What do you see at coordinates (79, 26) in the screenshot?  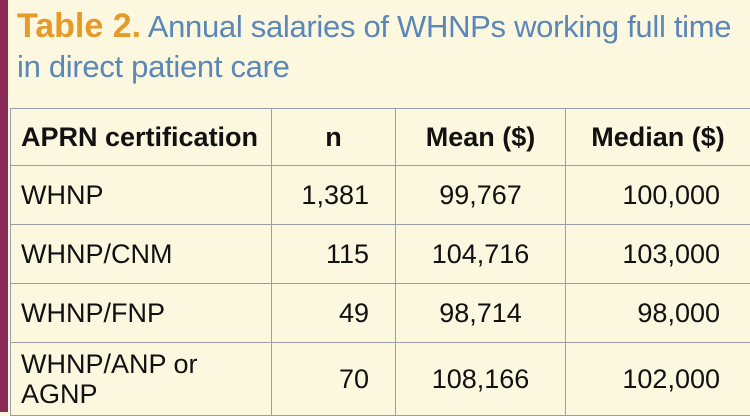 I see `table-label: Table 2.` at bounding box center [79, 26].